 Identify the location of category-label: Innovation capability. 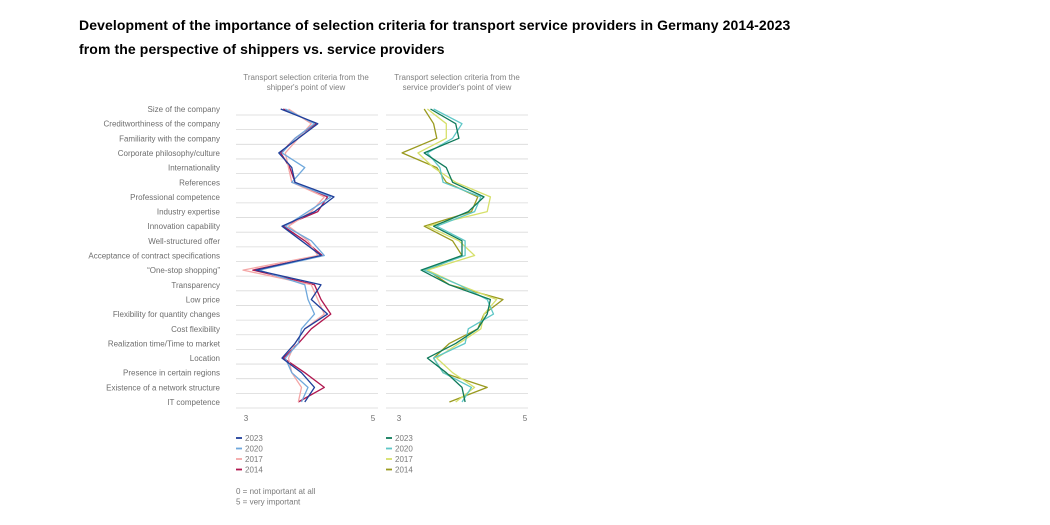
(184, 226).